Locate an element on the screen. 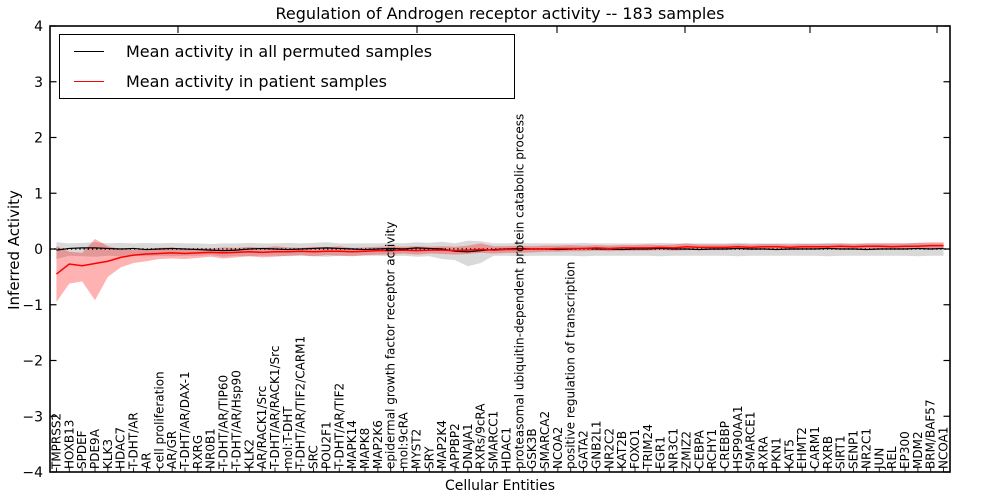  legend-label-permuted: Mean activity in all permuted samples is located at coordinates (279, 51).